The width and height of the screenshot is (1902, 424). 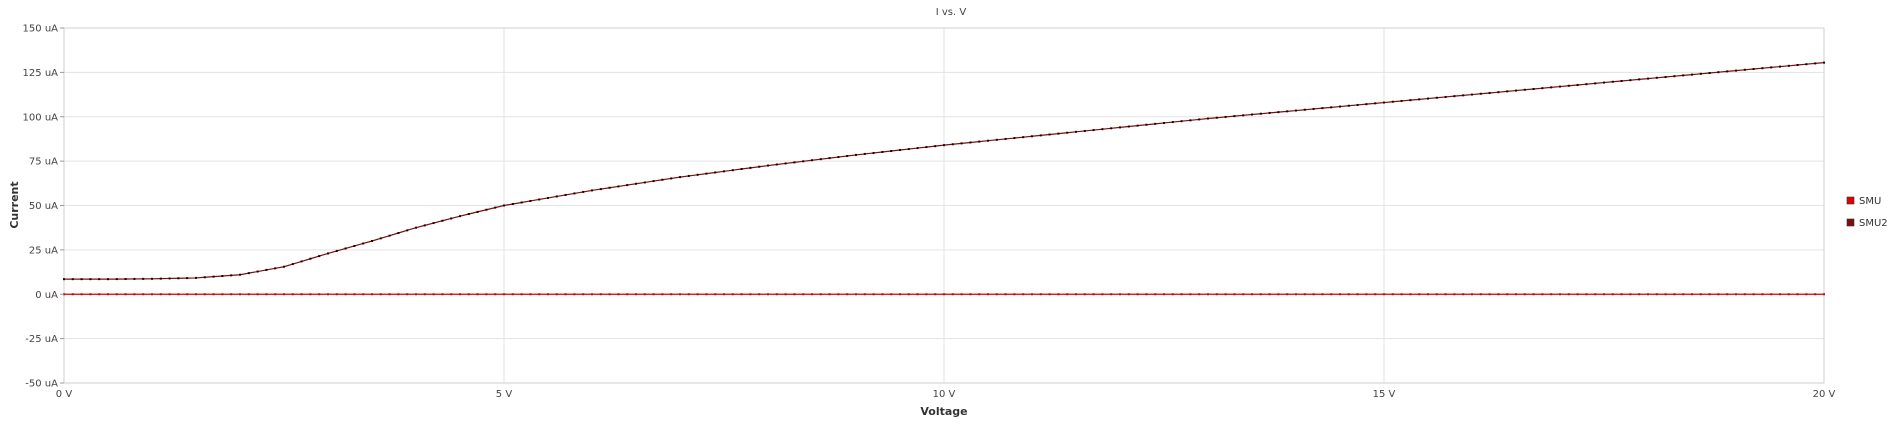 What do you see at coordinates (41, 29) in the screenshot?
I see `y-tick-label: 150 uA` at bounding box center [41, 29].